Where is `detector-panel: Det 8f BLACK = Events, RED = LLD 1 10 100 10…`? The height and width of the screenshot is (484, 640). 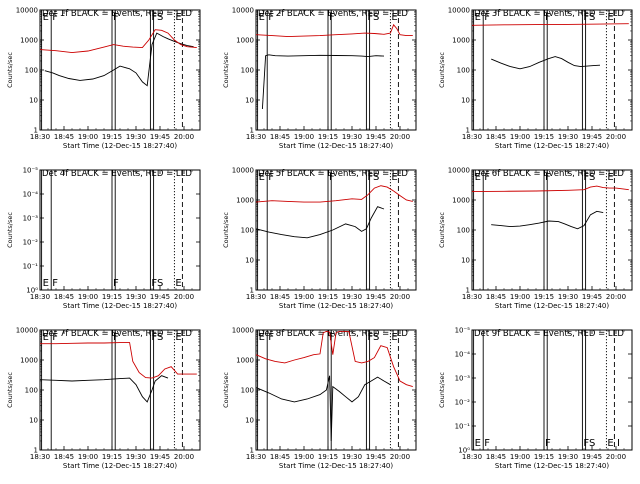
detector-panel: Det 8f BLACK = Events, RED = LLD 1 10 100 10… is located at coordinates (319, 398).